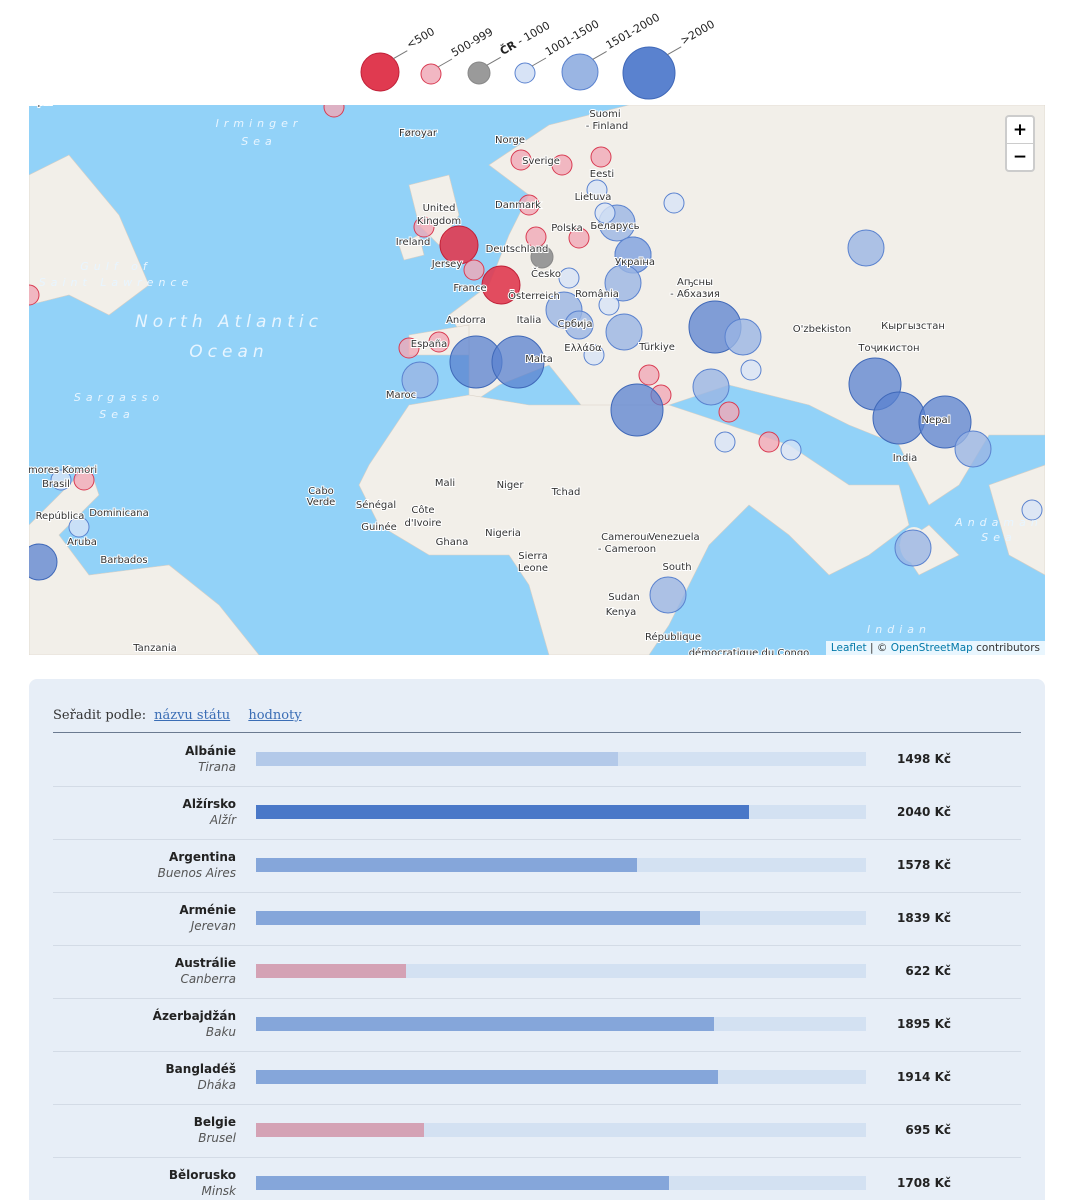  What do you see at coordinates (924, 759) in the screenshot?
I see `value-label: 1498 Kč` at bounding box center [924, 759].